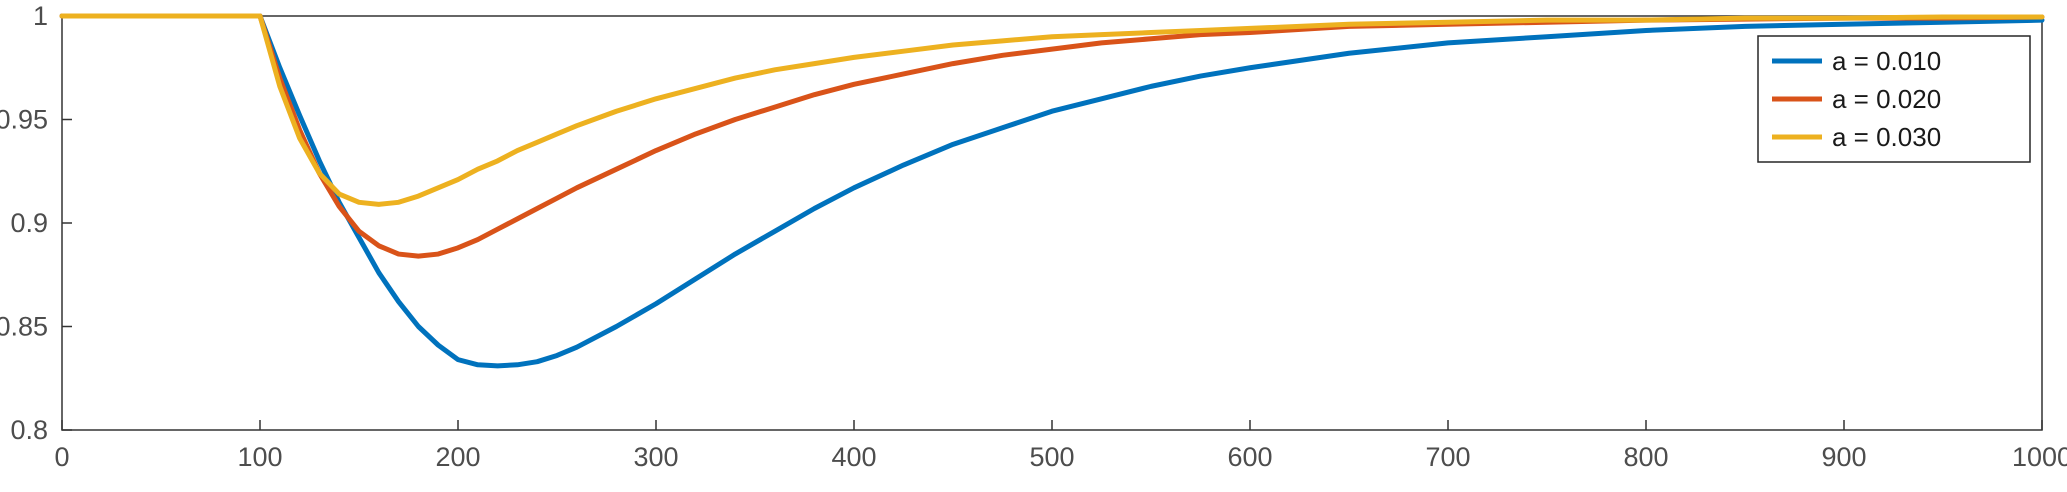 The image size is (2067, 492). What do you see at coordinates (1645, 457) in the screenshot?
I see `x-tick-label: 800` at bounding box center [1645, 457].